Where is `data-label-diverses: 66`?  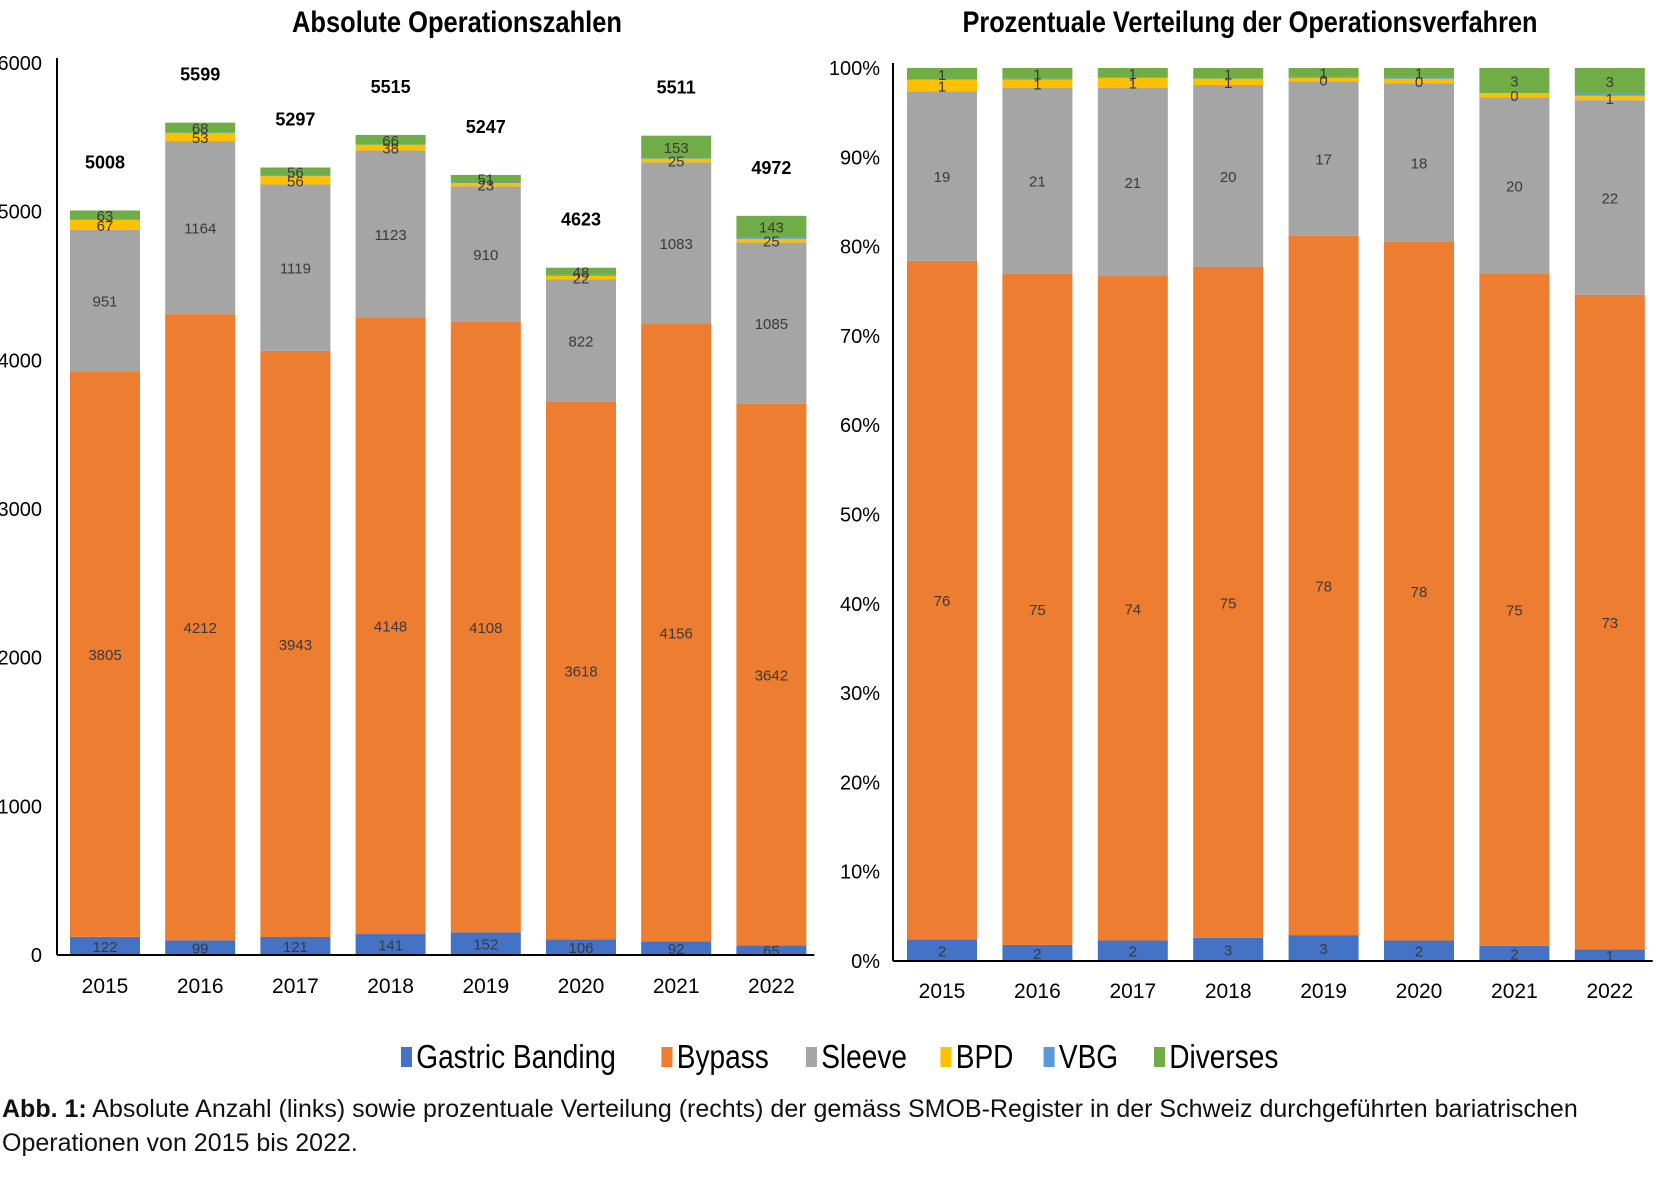 data-label-diverses: 66 is located at coordinates (390, 141).